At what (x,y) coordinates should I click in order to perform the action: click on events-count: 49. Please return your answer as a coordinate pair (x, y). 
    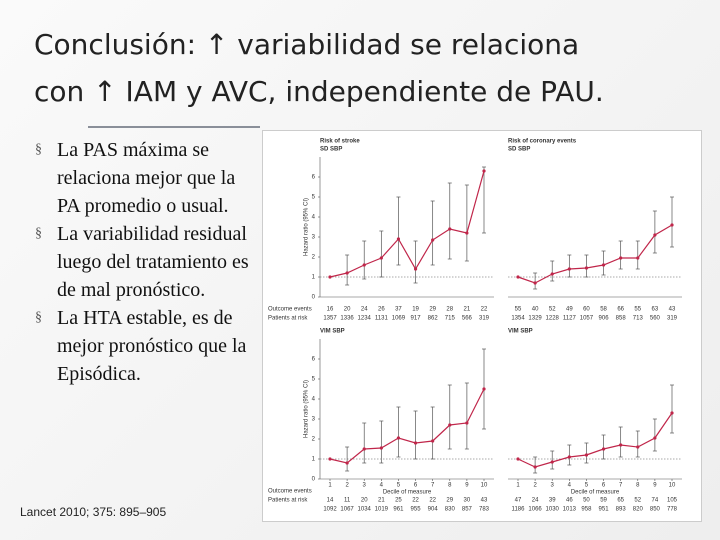
    Looking at the image, I should click on (569, 310).